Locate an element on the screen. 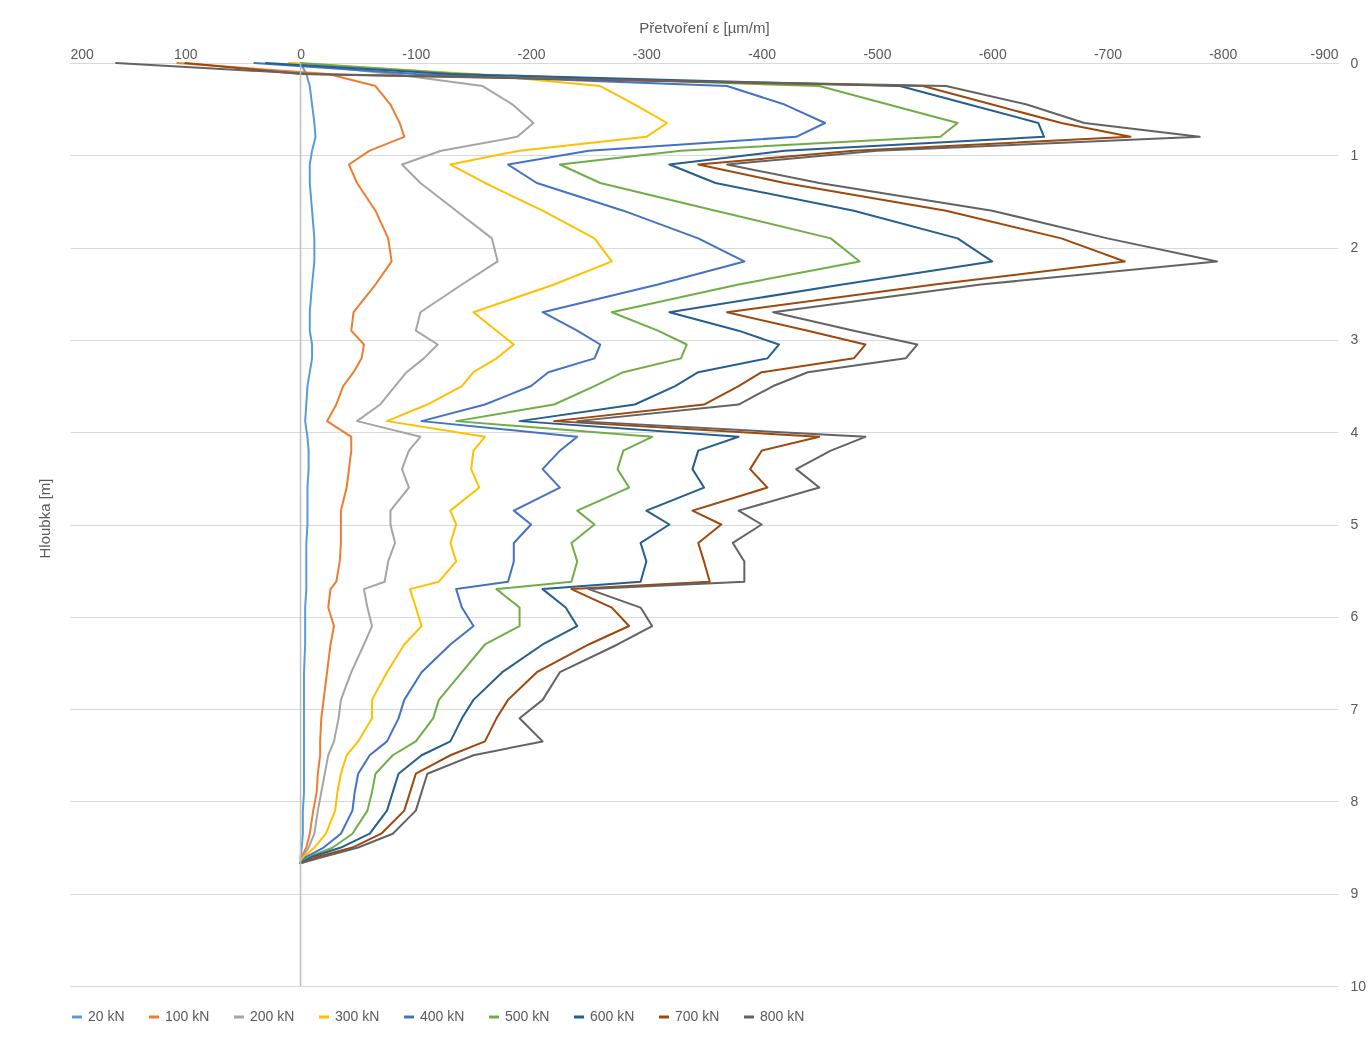 The height and width of the screenshot is (1044, 1372). x-tick-label: 200 is located at coordinates (82, 53).